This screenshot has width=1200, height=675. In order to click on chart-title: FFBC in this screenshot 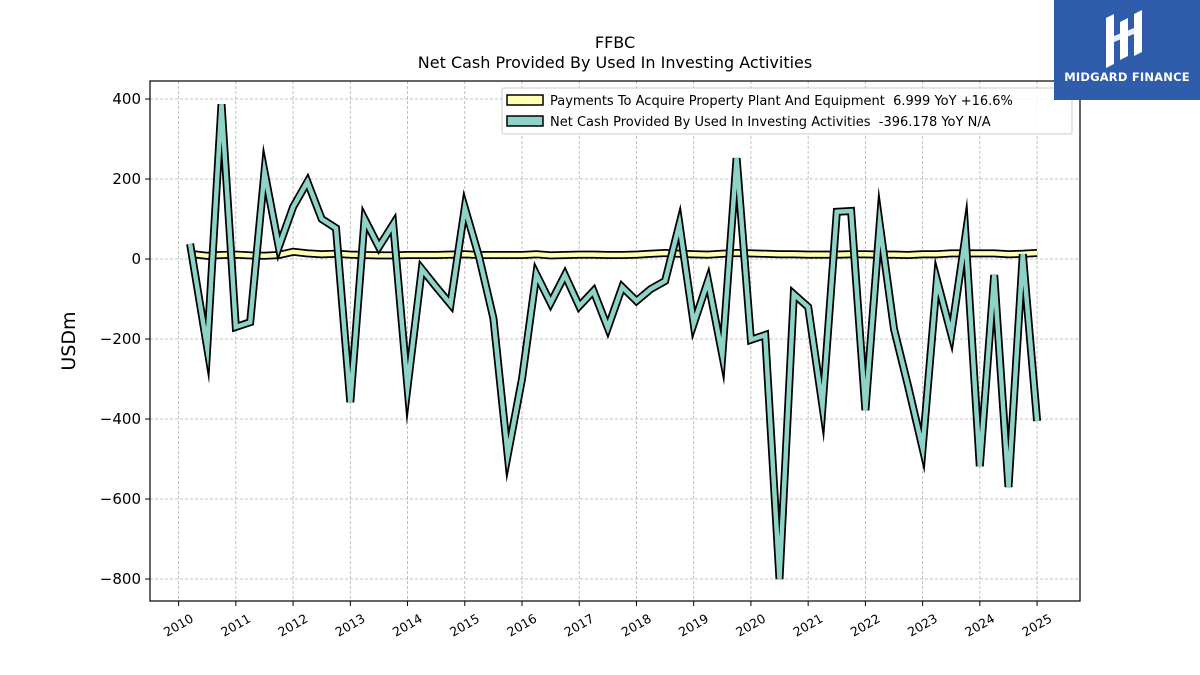, I will do `click(615, 42)`.